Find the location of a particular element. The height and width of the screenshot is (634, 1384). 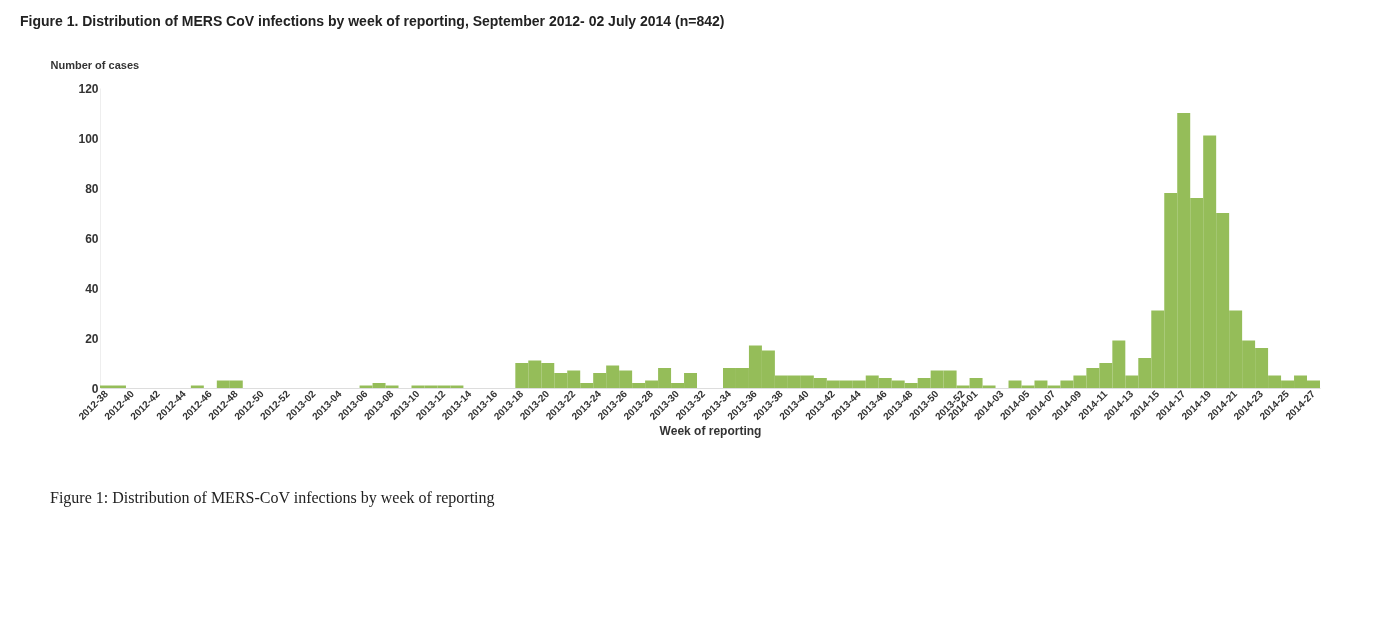

y-tick-label: 40 is located at coordinates (92, 288).